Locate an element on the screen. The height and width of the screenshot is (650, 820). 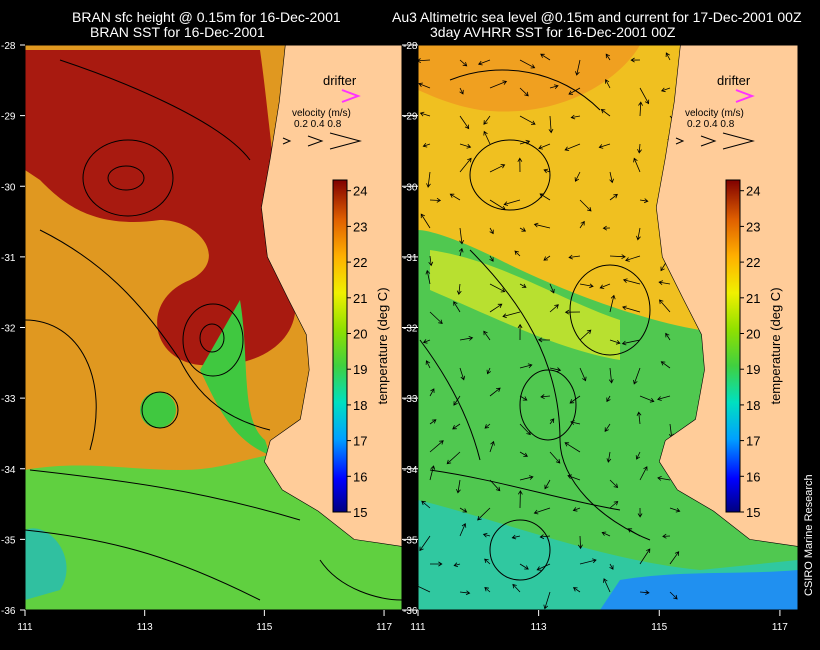
y-tick-label: -28 is located at coordinates (410, 46).